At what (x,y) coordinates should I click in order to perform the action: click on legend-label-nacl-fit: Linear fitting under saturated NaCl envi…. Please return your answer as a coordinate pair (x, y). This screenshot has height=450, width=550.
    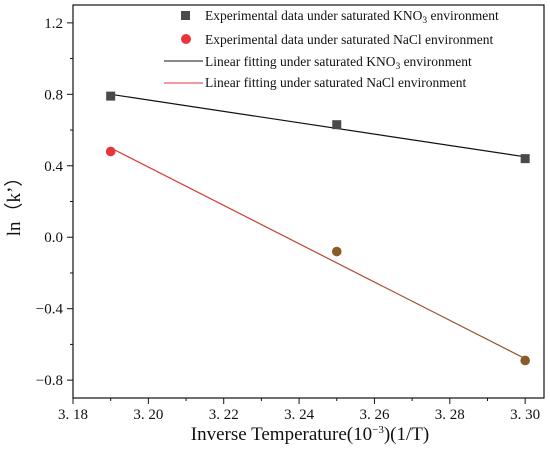
    Looking at the image, I should click on (336, 82).